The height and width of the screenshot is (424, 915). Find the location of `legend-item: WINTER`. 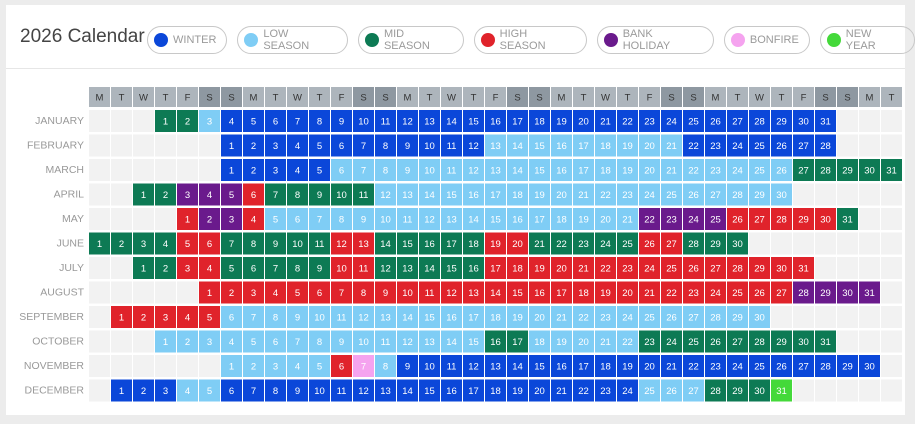

legend-item: WINTER is located at coordinates (187, 40).